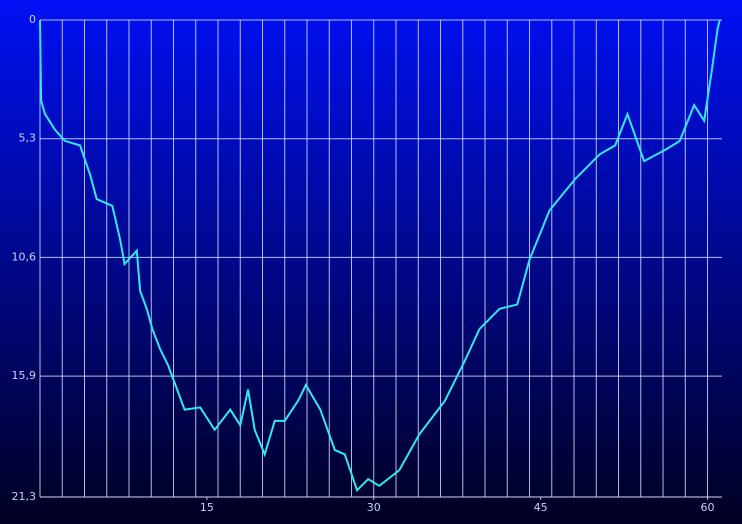  I want to click on x-tick-label: 15, so click(207, 507).